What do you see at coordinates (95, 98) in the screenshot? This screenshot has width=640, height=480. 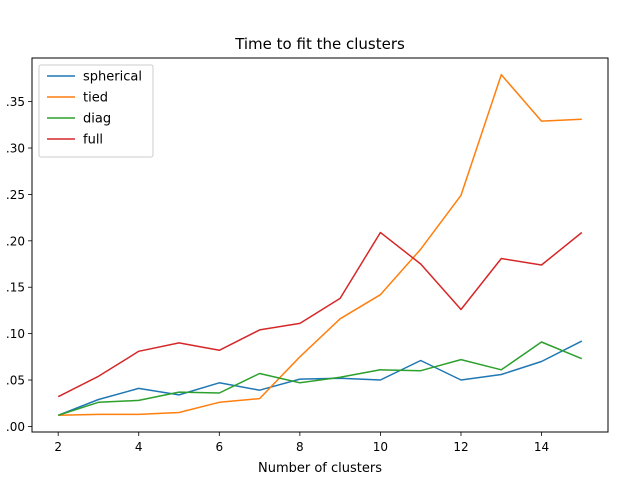 I see `legend-label-tied: tied` at bounding box center [95, 98].